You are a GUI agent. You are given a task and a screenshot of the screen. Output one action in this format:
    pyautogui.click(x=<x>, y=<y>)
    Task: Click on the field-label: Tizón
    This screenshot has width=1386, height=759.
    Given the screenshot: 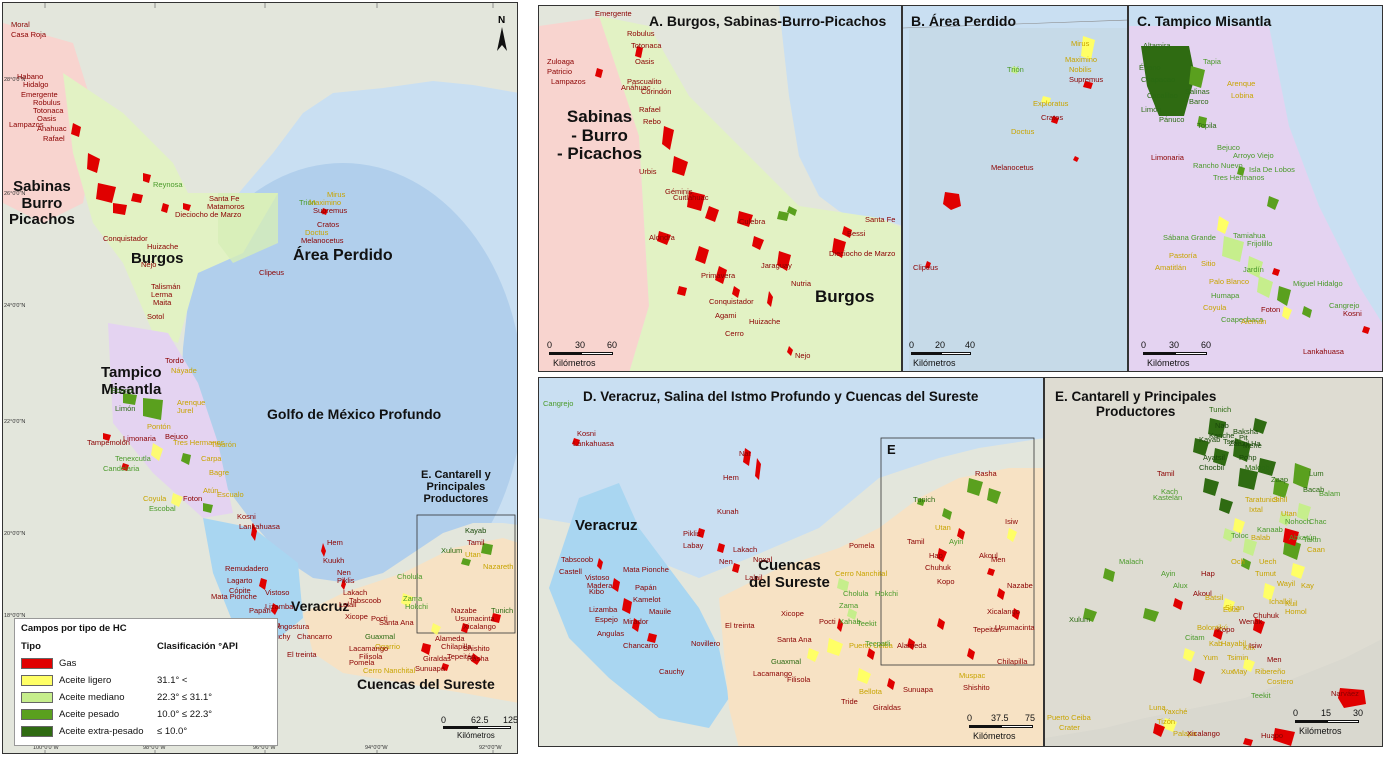 What is the action you would take?
    pyautogui.click(x=1166, y=721)
    